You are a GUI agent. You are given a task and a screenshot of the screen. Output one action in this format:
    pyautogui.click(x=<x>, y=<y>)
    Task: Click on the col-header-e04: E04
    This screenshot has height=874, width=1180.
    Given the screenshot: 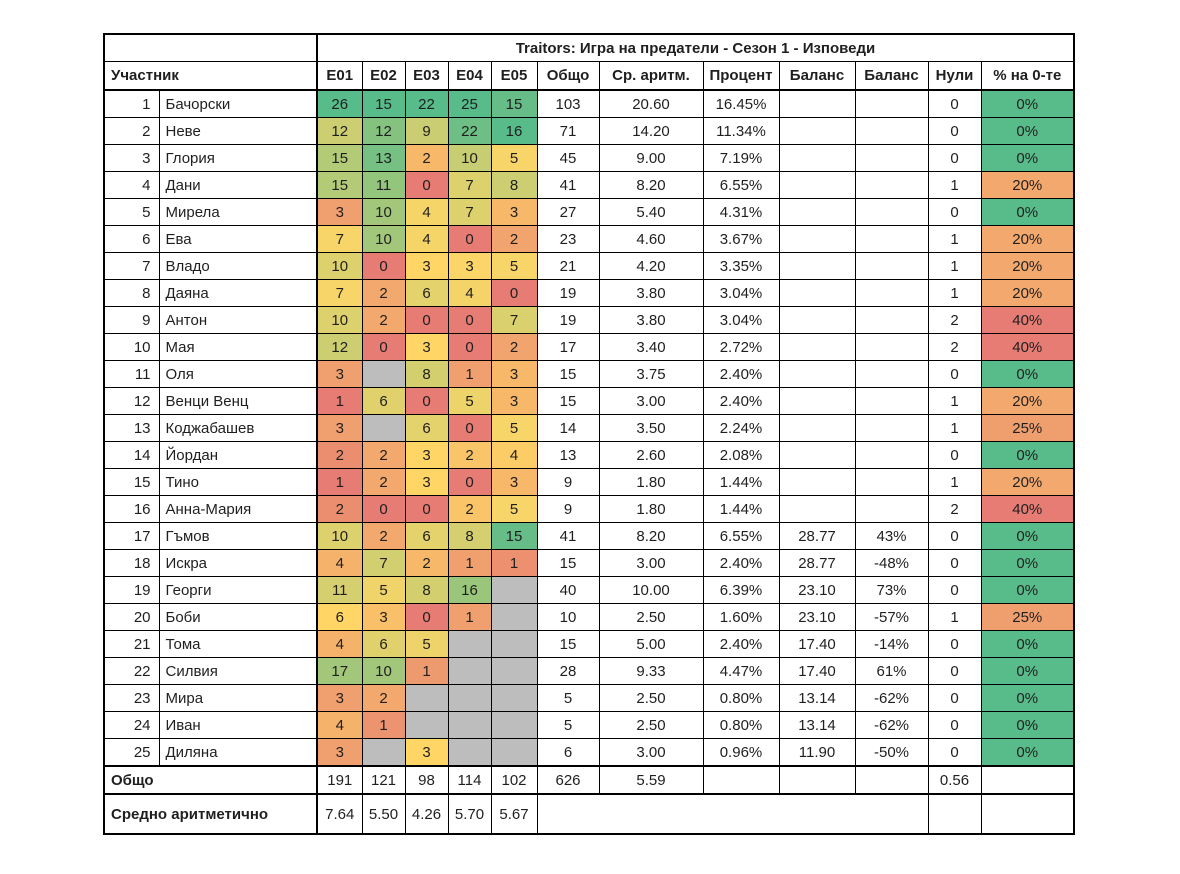 What is the action you would take?
    pyautogui.click(x=469, y=76)
    